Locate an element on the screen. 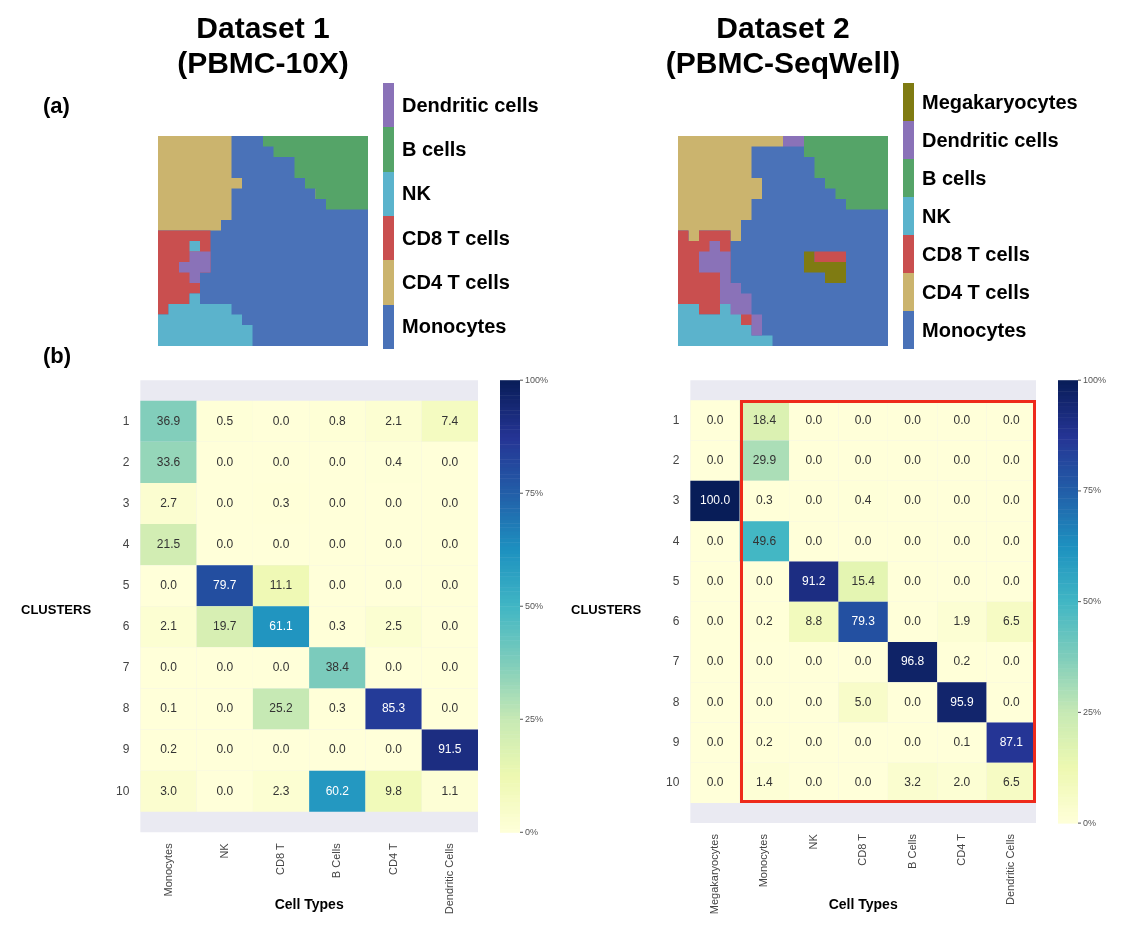  y-tick-label: 5 is located at coordinates (126, 585).